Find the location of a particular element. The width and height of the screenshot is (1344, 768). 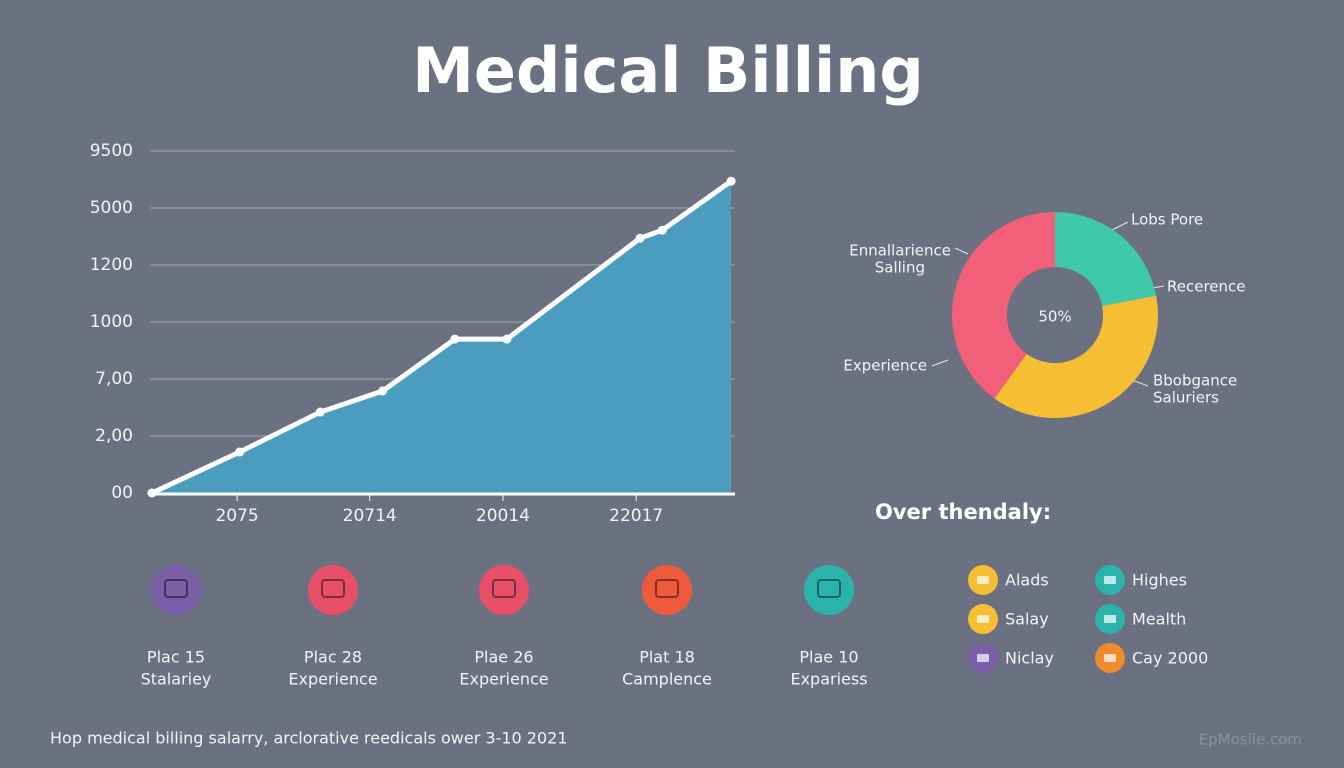

stat-item: Plae 26 Experience is located at coordinates (504, 627).